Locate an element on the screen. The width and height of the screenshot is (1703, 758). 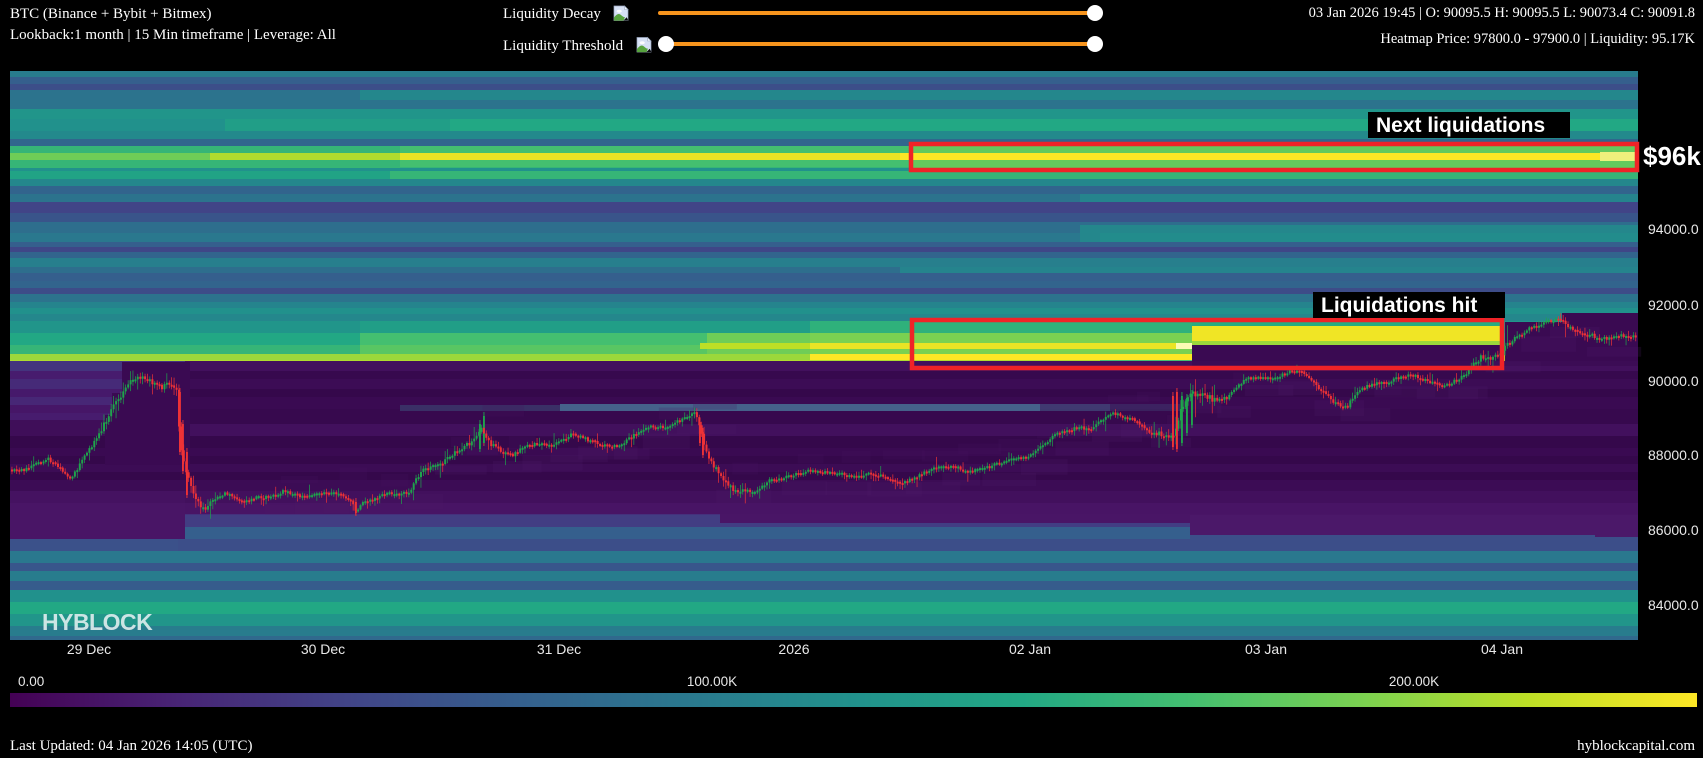
svg-text: 02 Jan is located at coordinates (1030, 649).